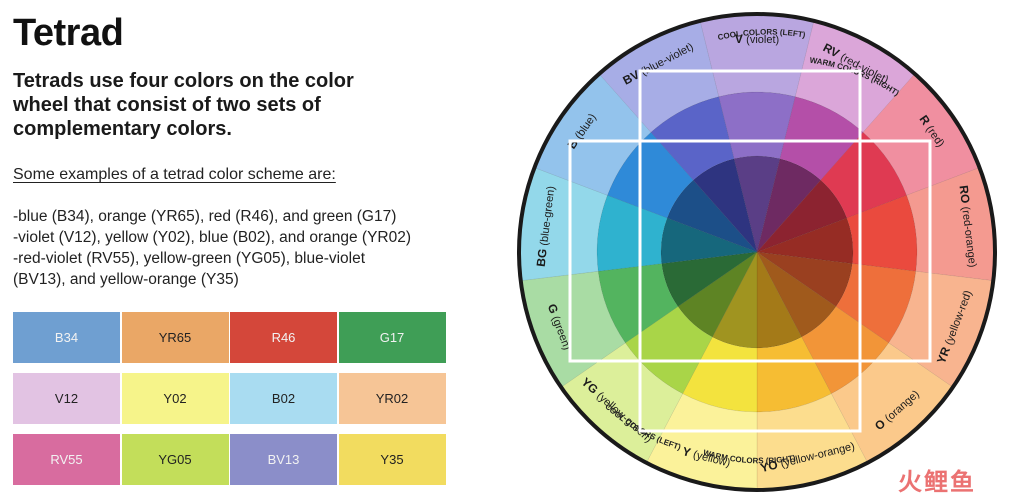  I want to click on wheel-label-v: V (violet), so click(757, 39).